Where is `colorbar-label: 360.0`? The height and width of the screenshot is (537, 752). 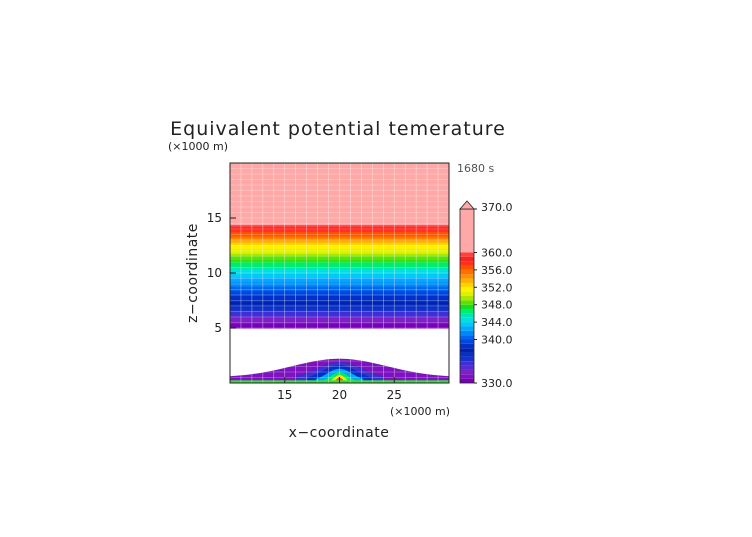
colorbar-label: 360.0 is located at coordinates (497, 253).